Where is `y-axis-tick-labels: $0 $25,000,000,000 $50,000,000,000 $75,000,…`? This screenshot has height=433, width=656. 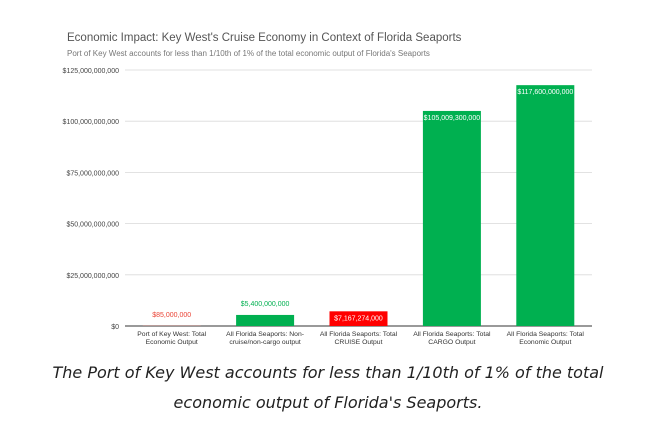
y-axis-tick-labels: $0 $25,000,000,000 $50,000,000,000 $75,000,… is located at coordinates (91, 199).